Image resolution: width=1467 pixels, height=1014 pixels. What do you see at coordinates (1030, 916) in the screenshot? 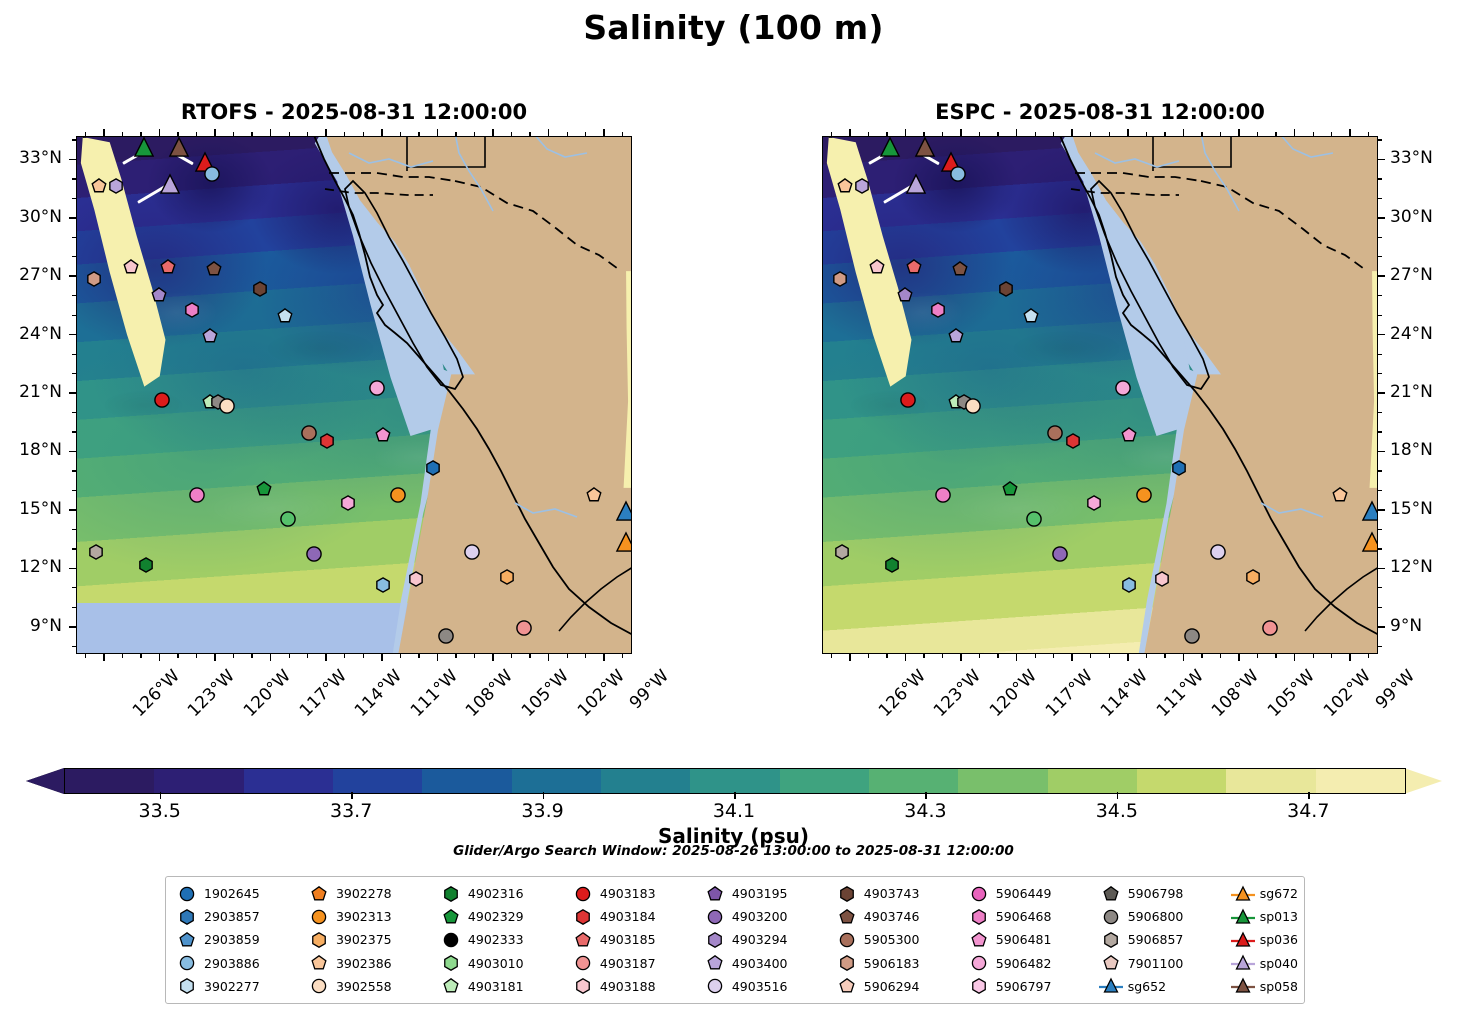
I see `legend-item-5906468: 5906468` at bounding box center [1030, 916].